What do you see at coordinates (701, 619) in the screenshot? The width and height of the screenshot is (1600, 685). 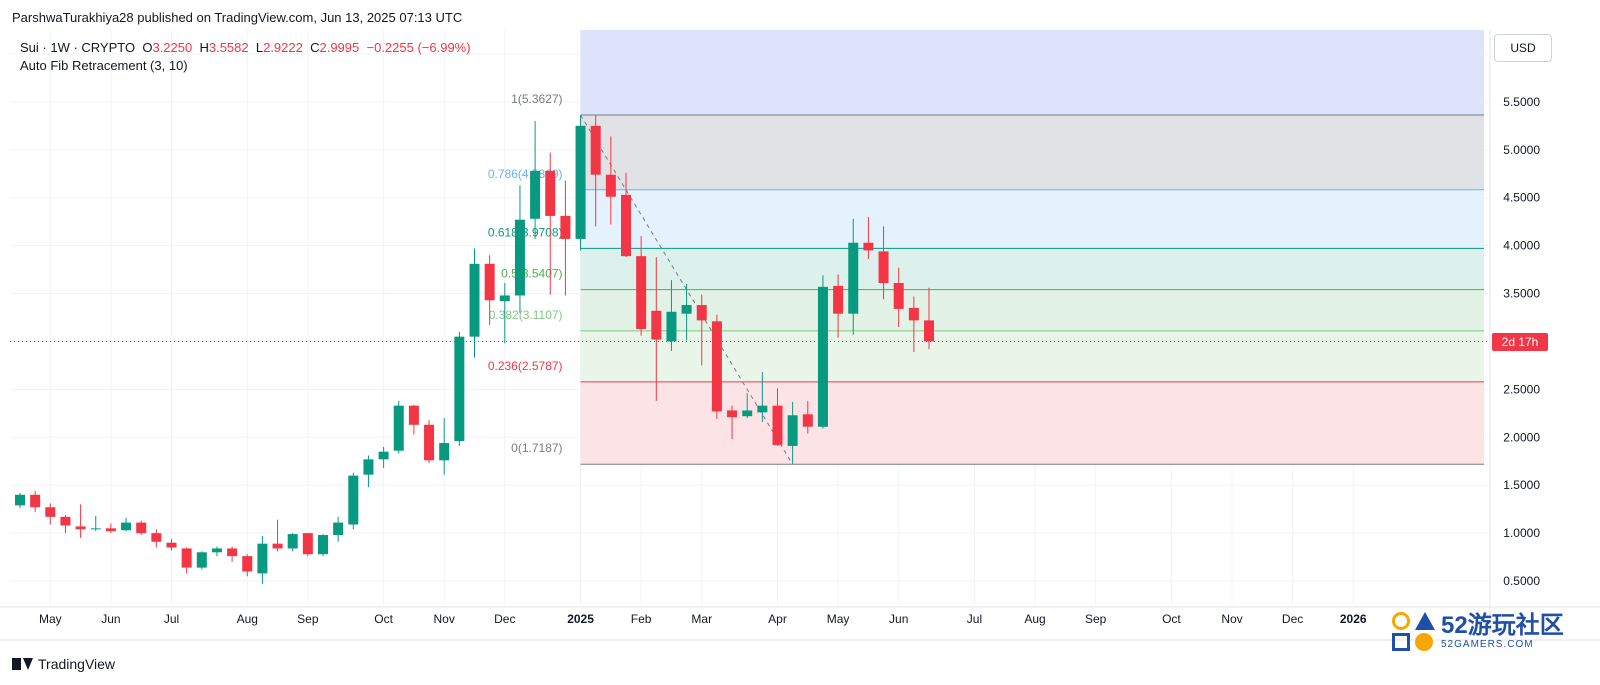 I see `x-tick-label: Mar` at bounding box center [701, 619].